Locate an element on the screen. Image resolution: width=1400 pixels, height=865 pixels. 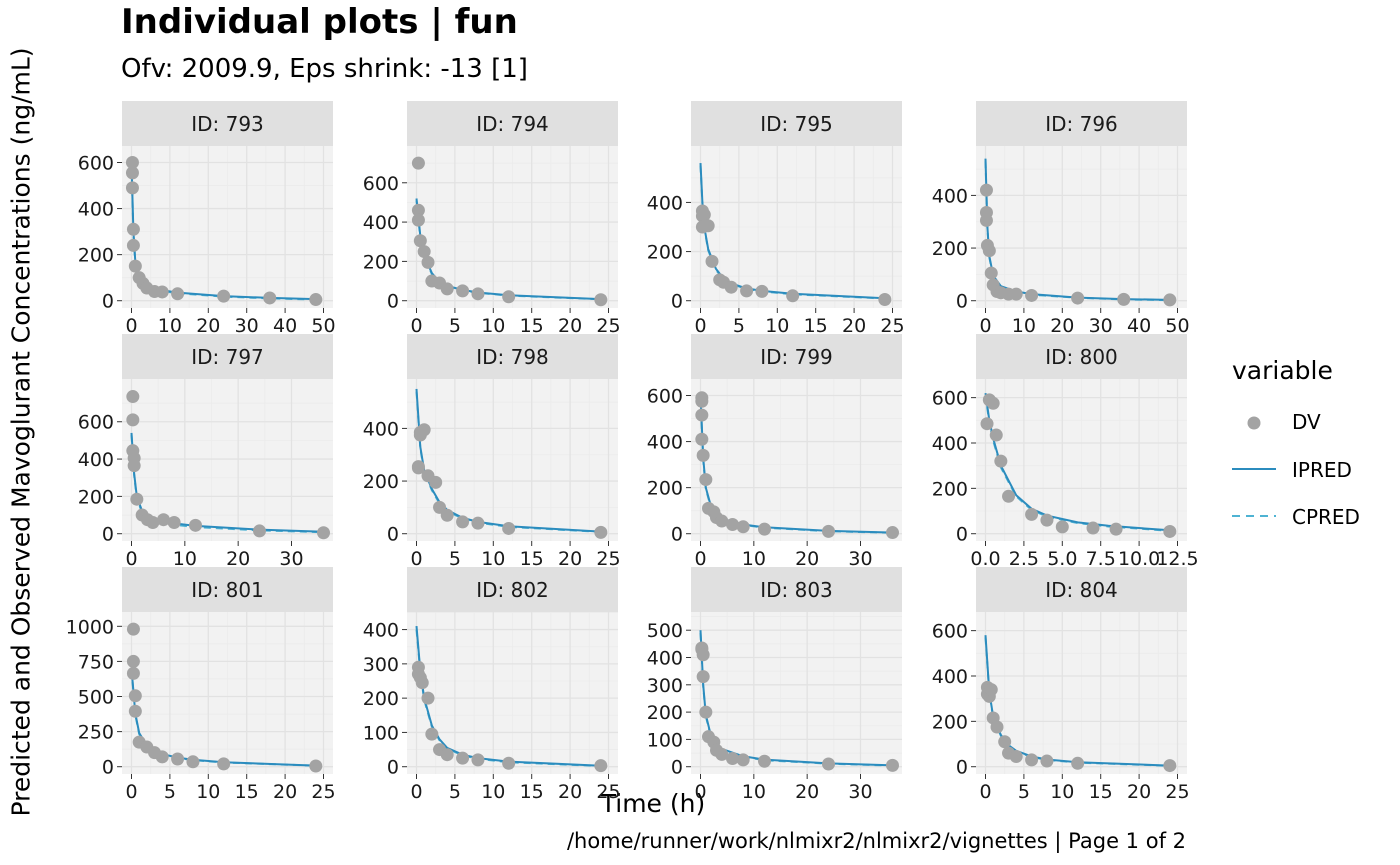
facet-panel: ID: 802 0 5 10 15 20 25 0 100 200 300 400 is located at coordinates (492, 685).